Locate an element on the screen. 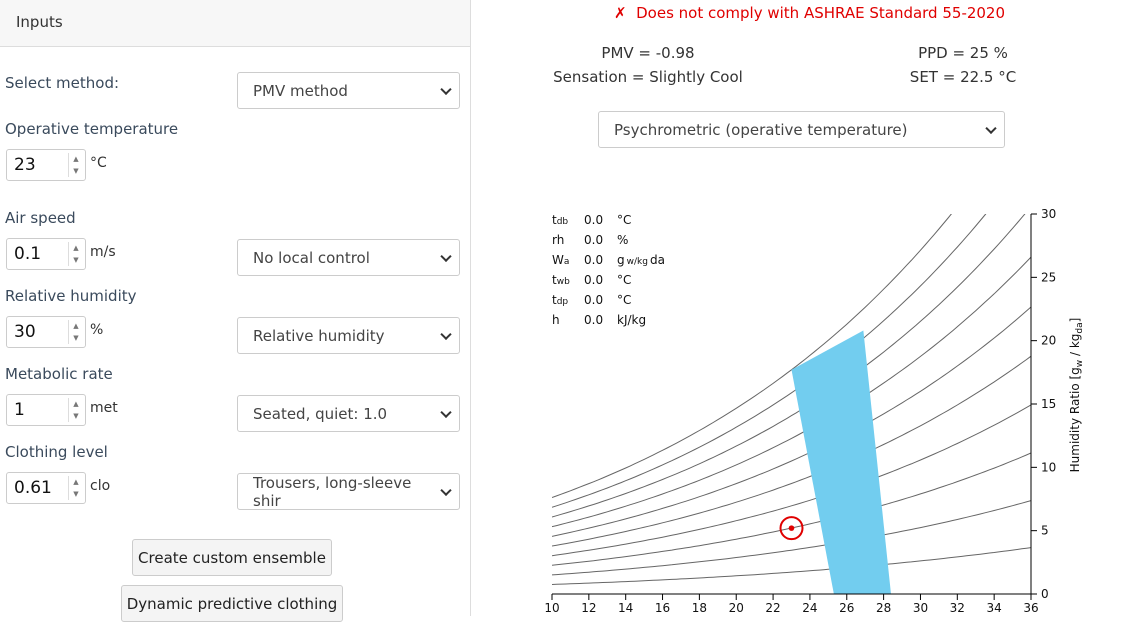 The height and width of the screenshot is (622, 1137). number-input: 0.61 ▲ ▼ is located at coordinates (46, 488).